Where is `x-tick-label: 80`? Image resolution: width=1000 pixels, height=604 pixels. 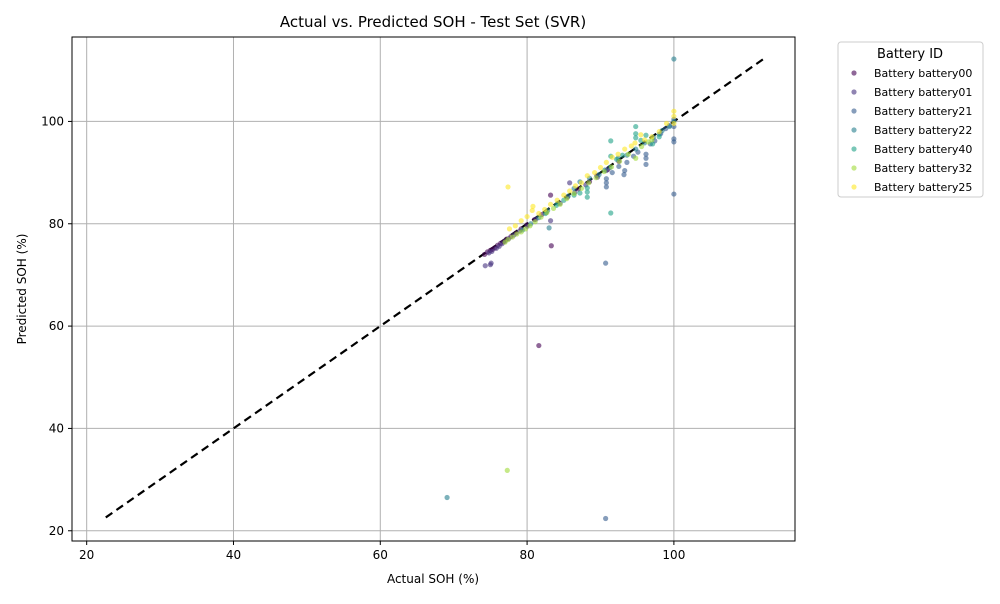
x-tick-label: 80 is located at coordinates (526, 555).